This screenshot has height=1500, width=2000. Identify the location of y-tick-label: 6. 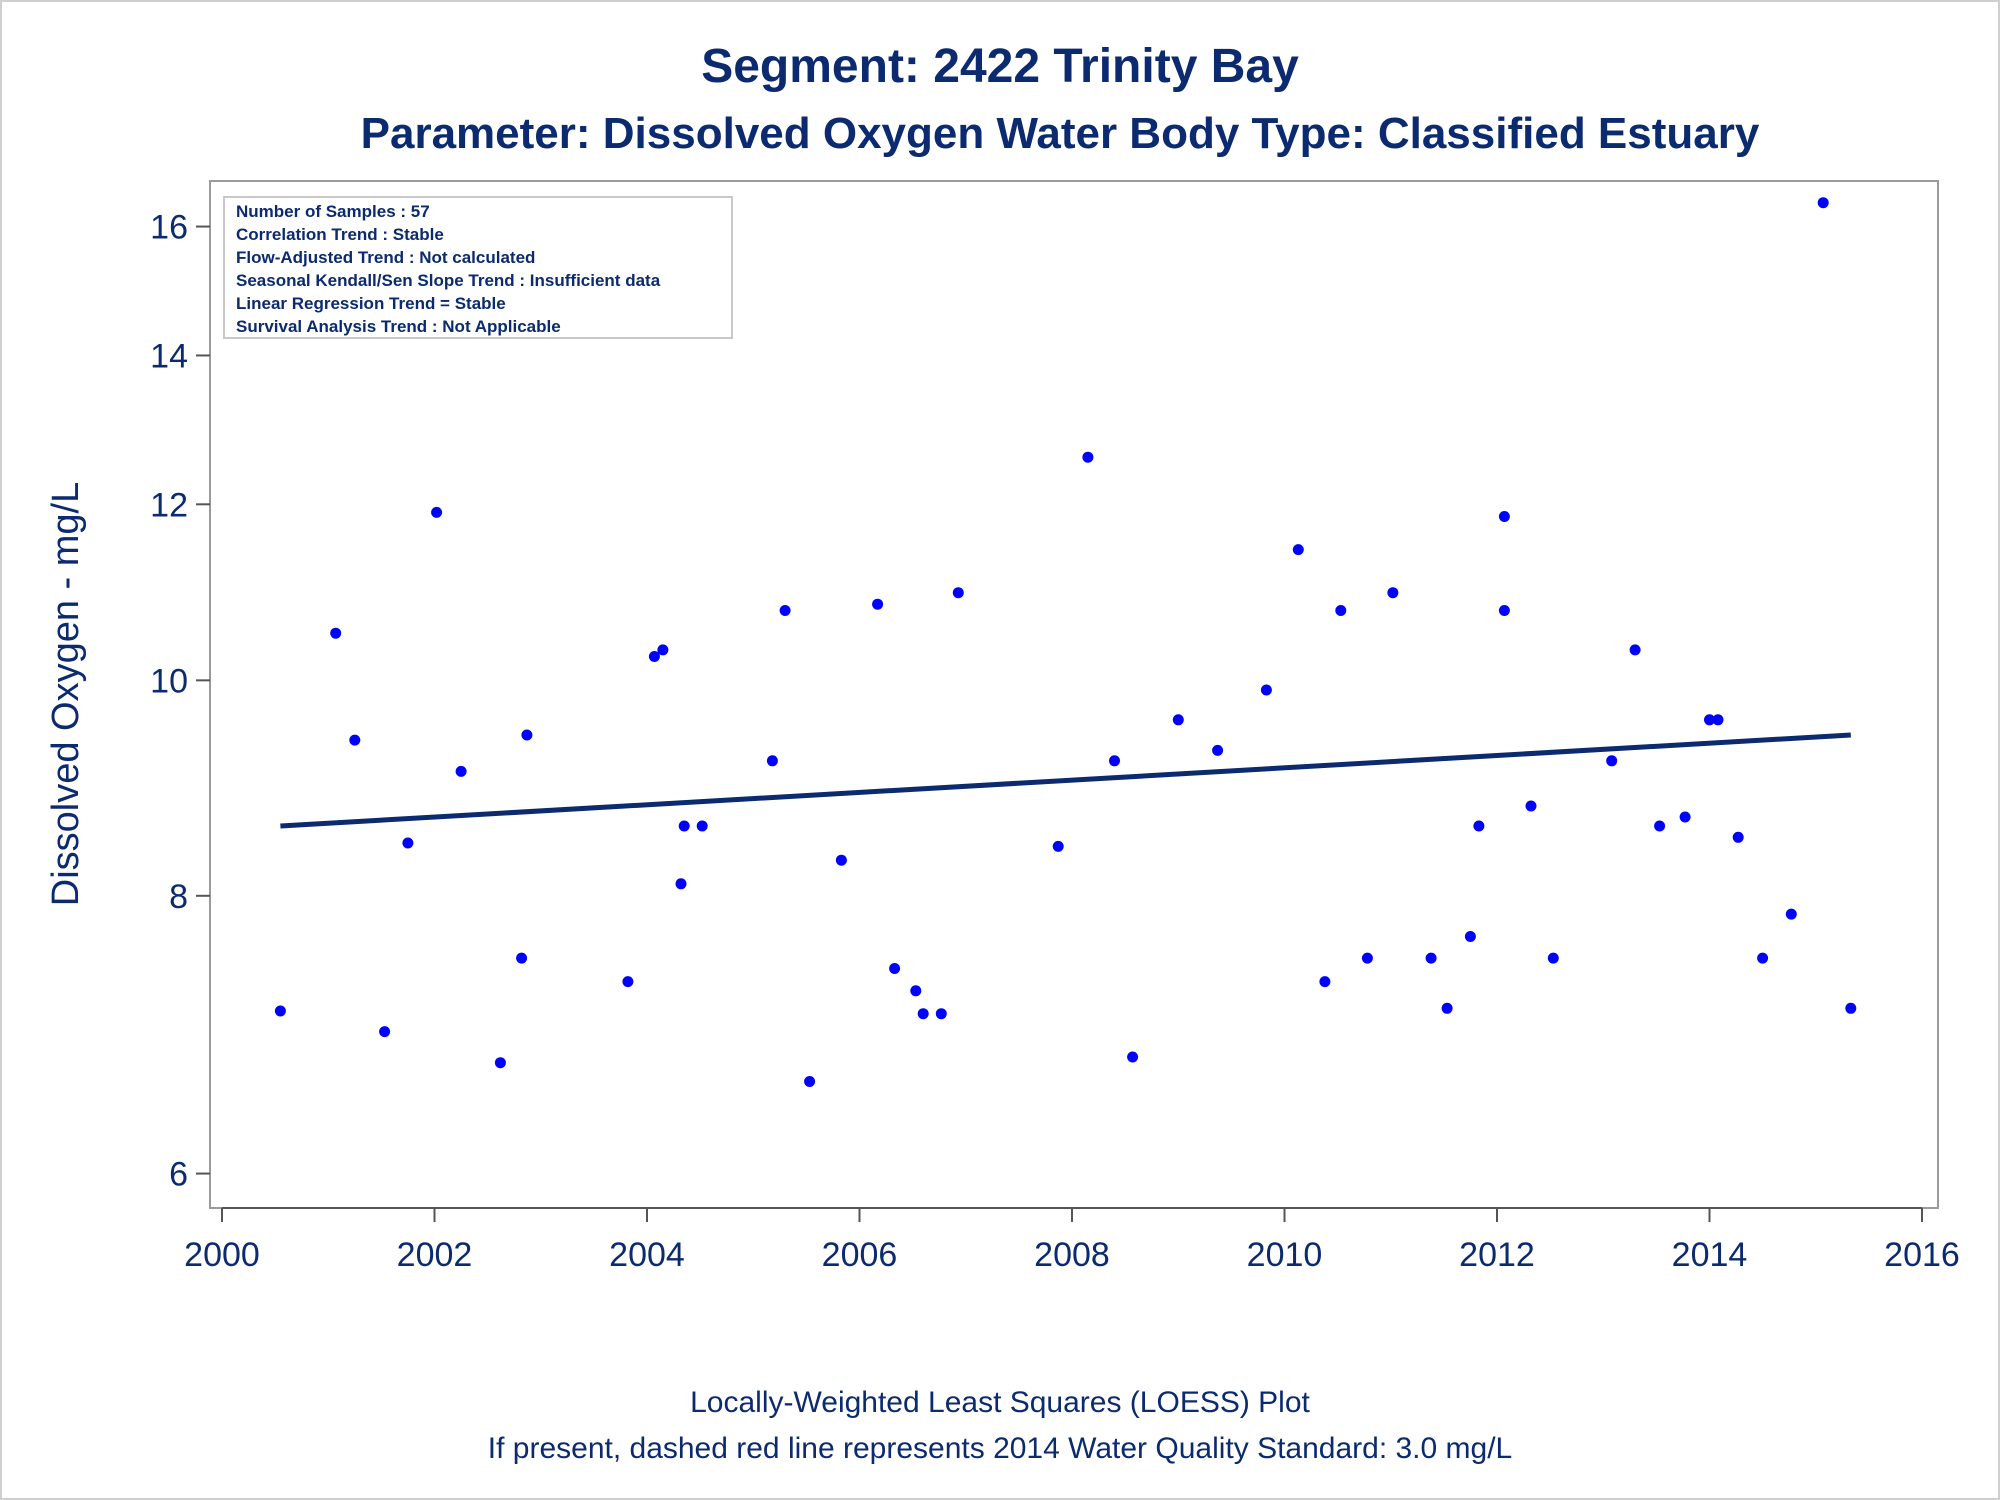
(178, 1175).